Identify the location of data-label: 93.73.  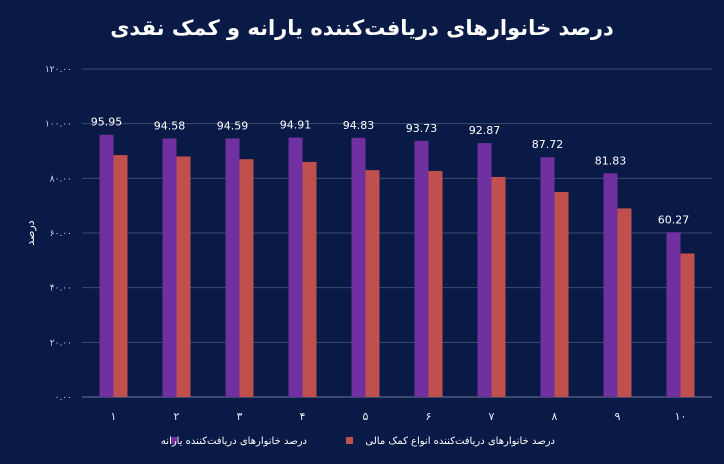
(422, 128).